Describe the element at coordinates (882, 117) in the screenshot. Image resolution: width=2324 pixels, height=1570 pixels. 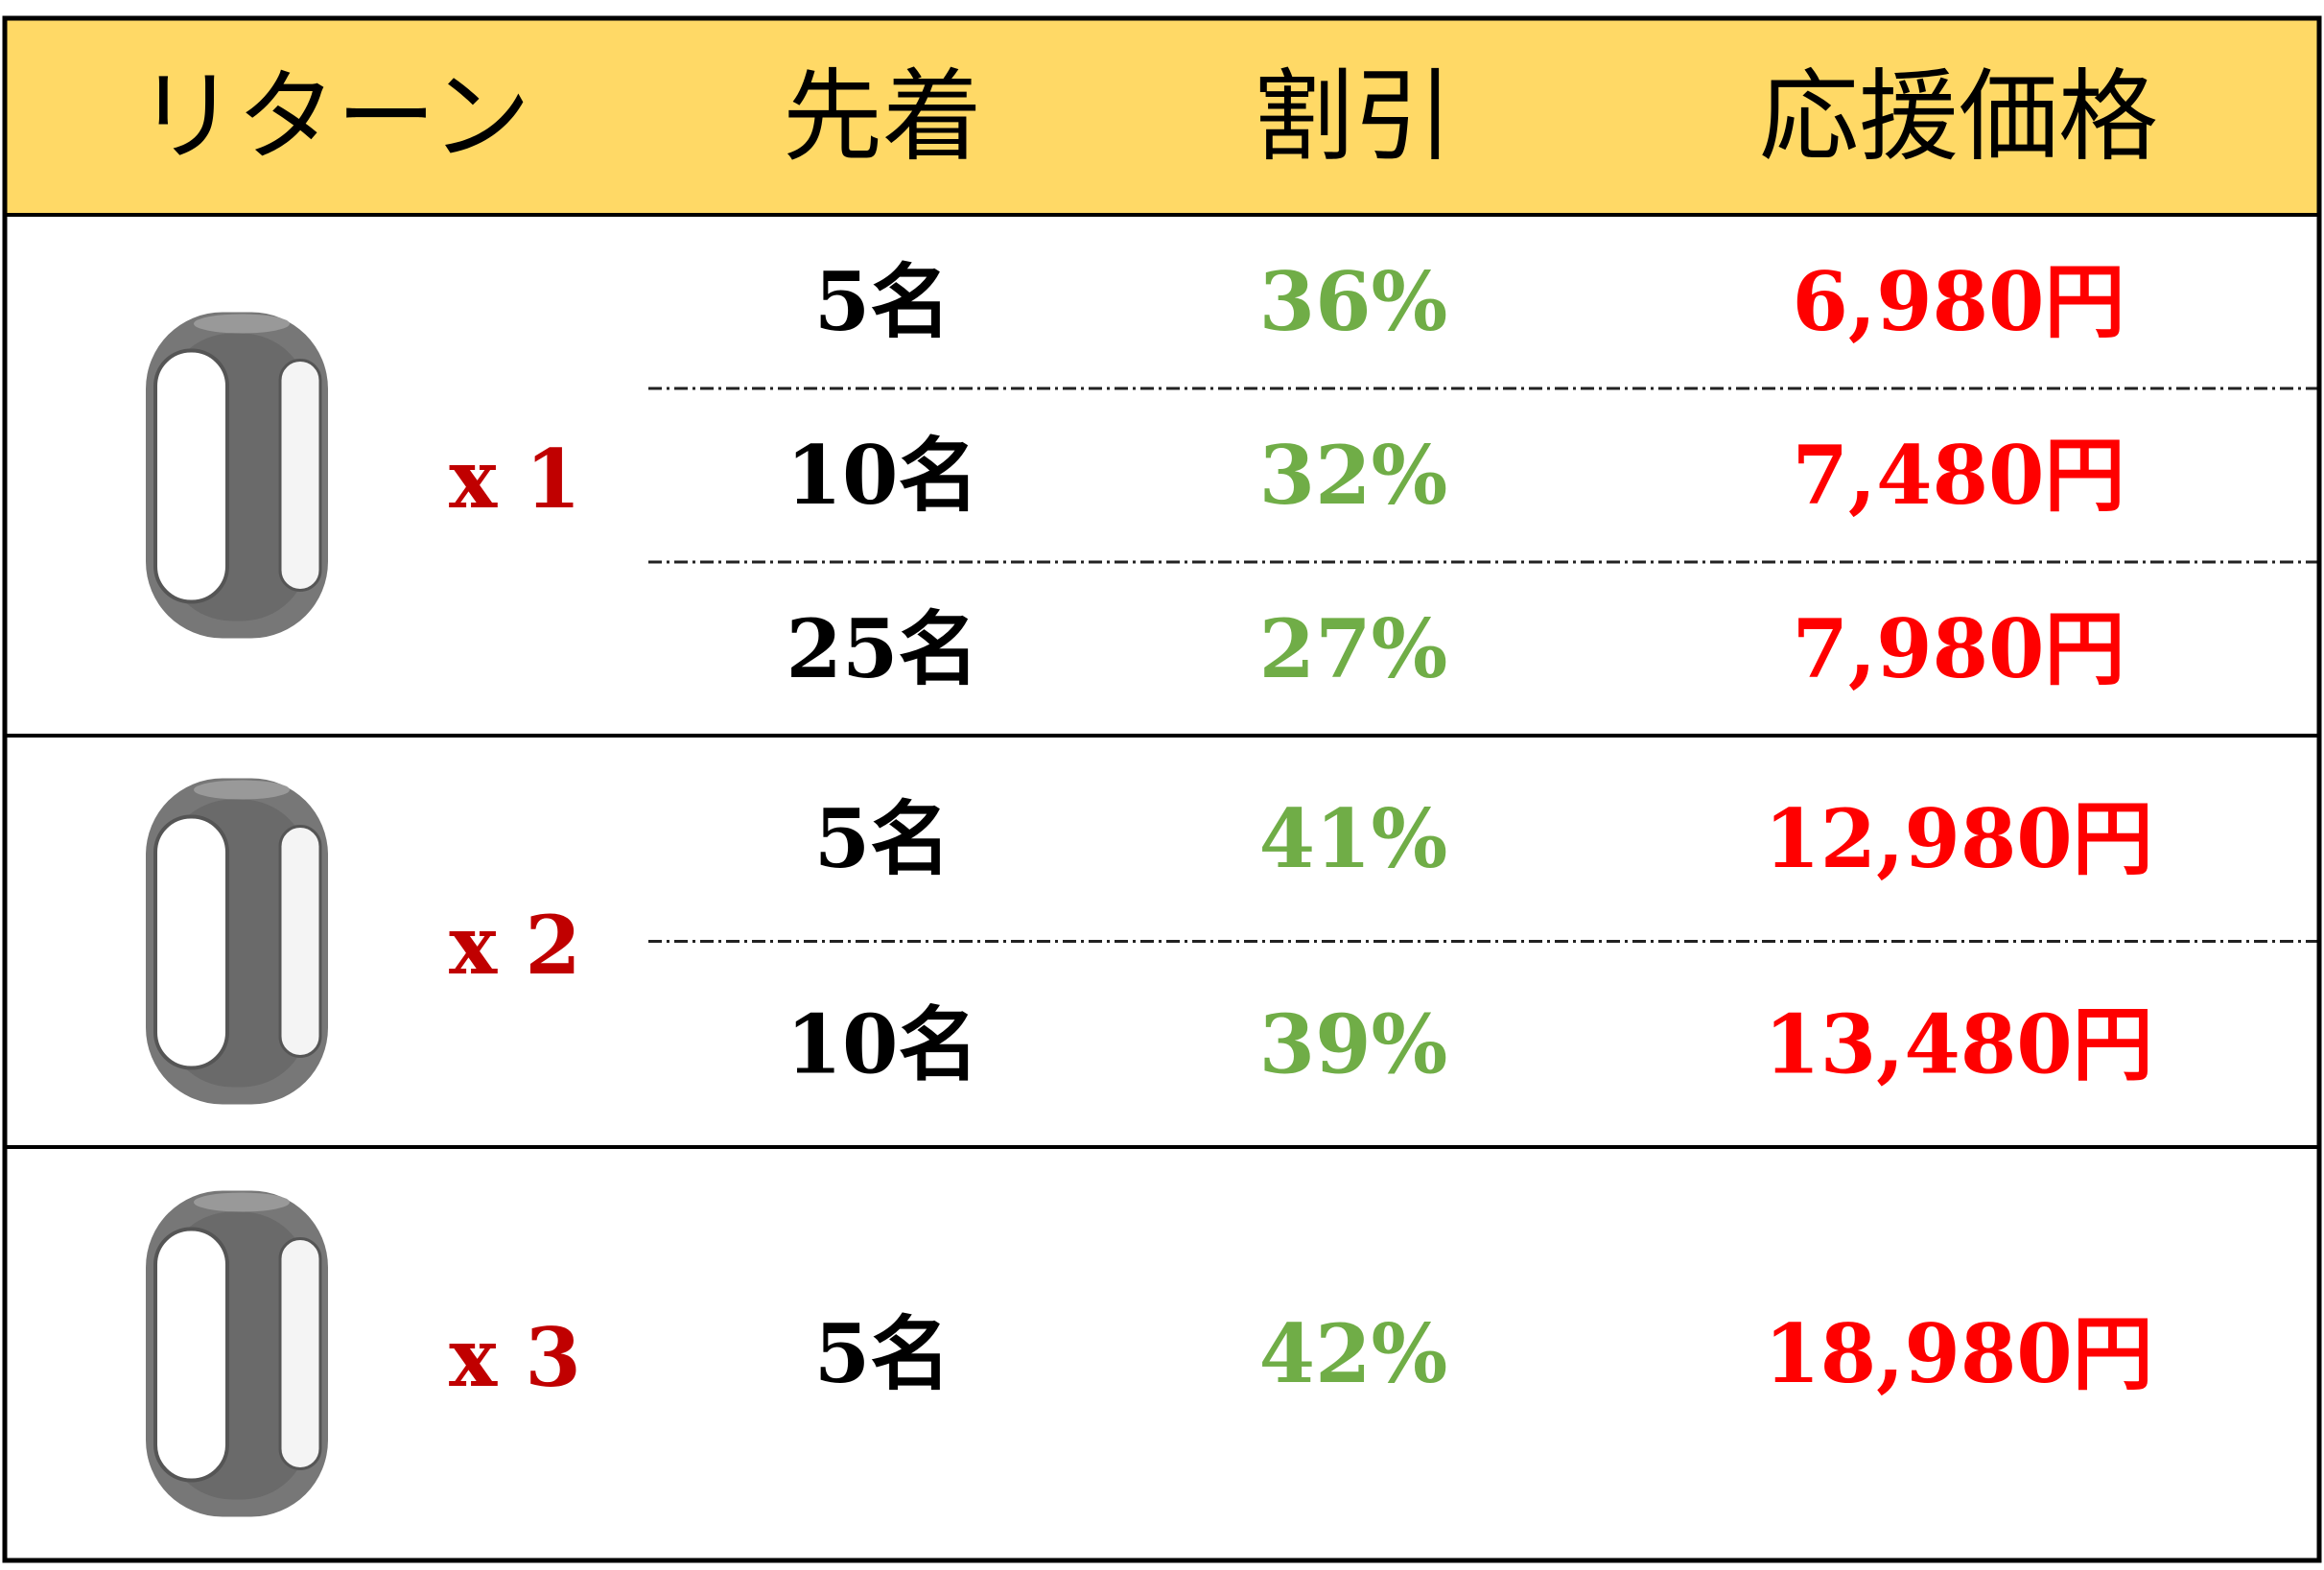
I see `header-cell: 先着` at that location.